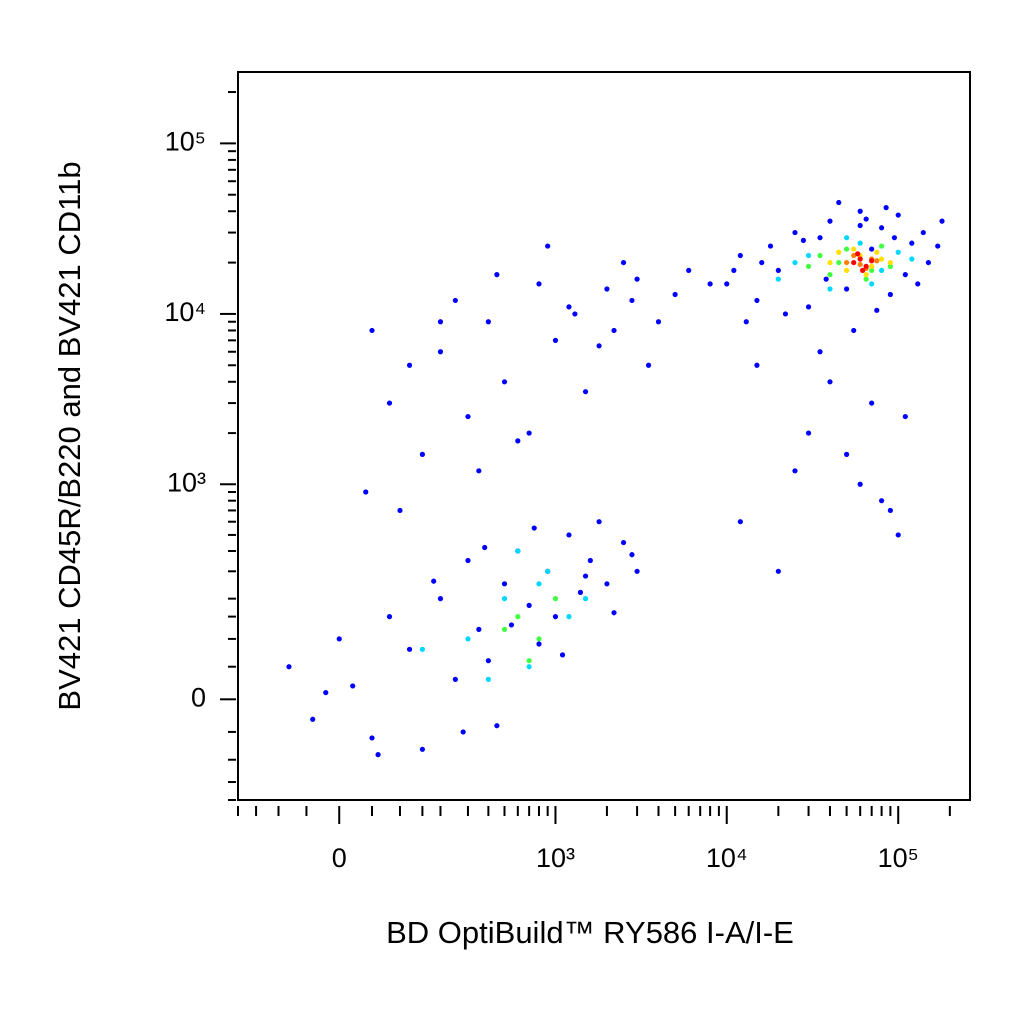 The height and width of the screenshot is (1024, 1024). What do you see at coordinates (590, 932) in the screenshot?
I see `x-axis-title: BD OptiBuild™ RY586 I-A/I-E` at bounding box center [590, 932].